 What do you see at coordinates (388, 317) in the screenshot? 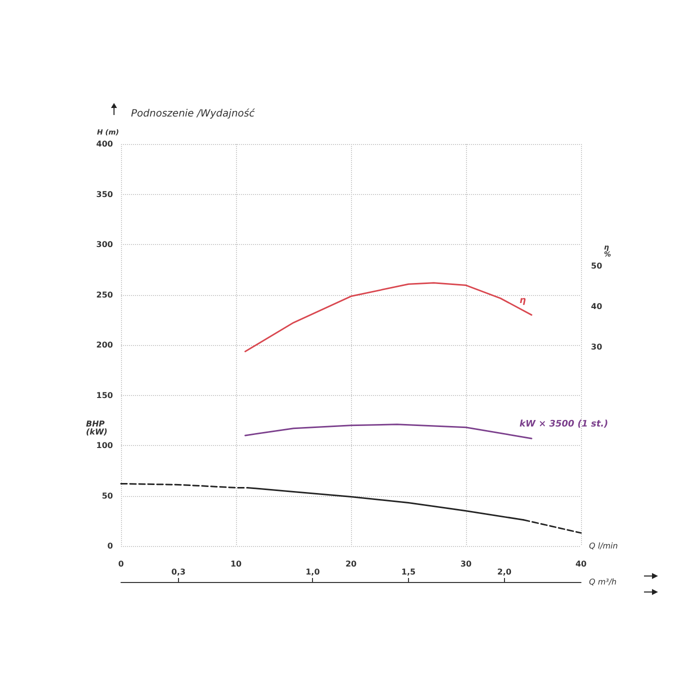
I see `line-series` at bounding box center [388, 317].